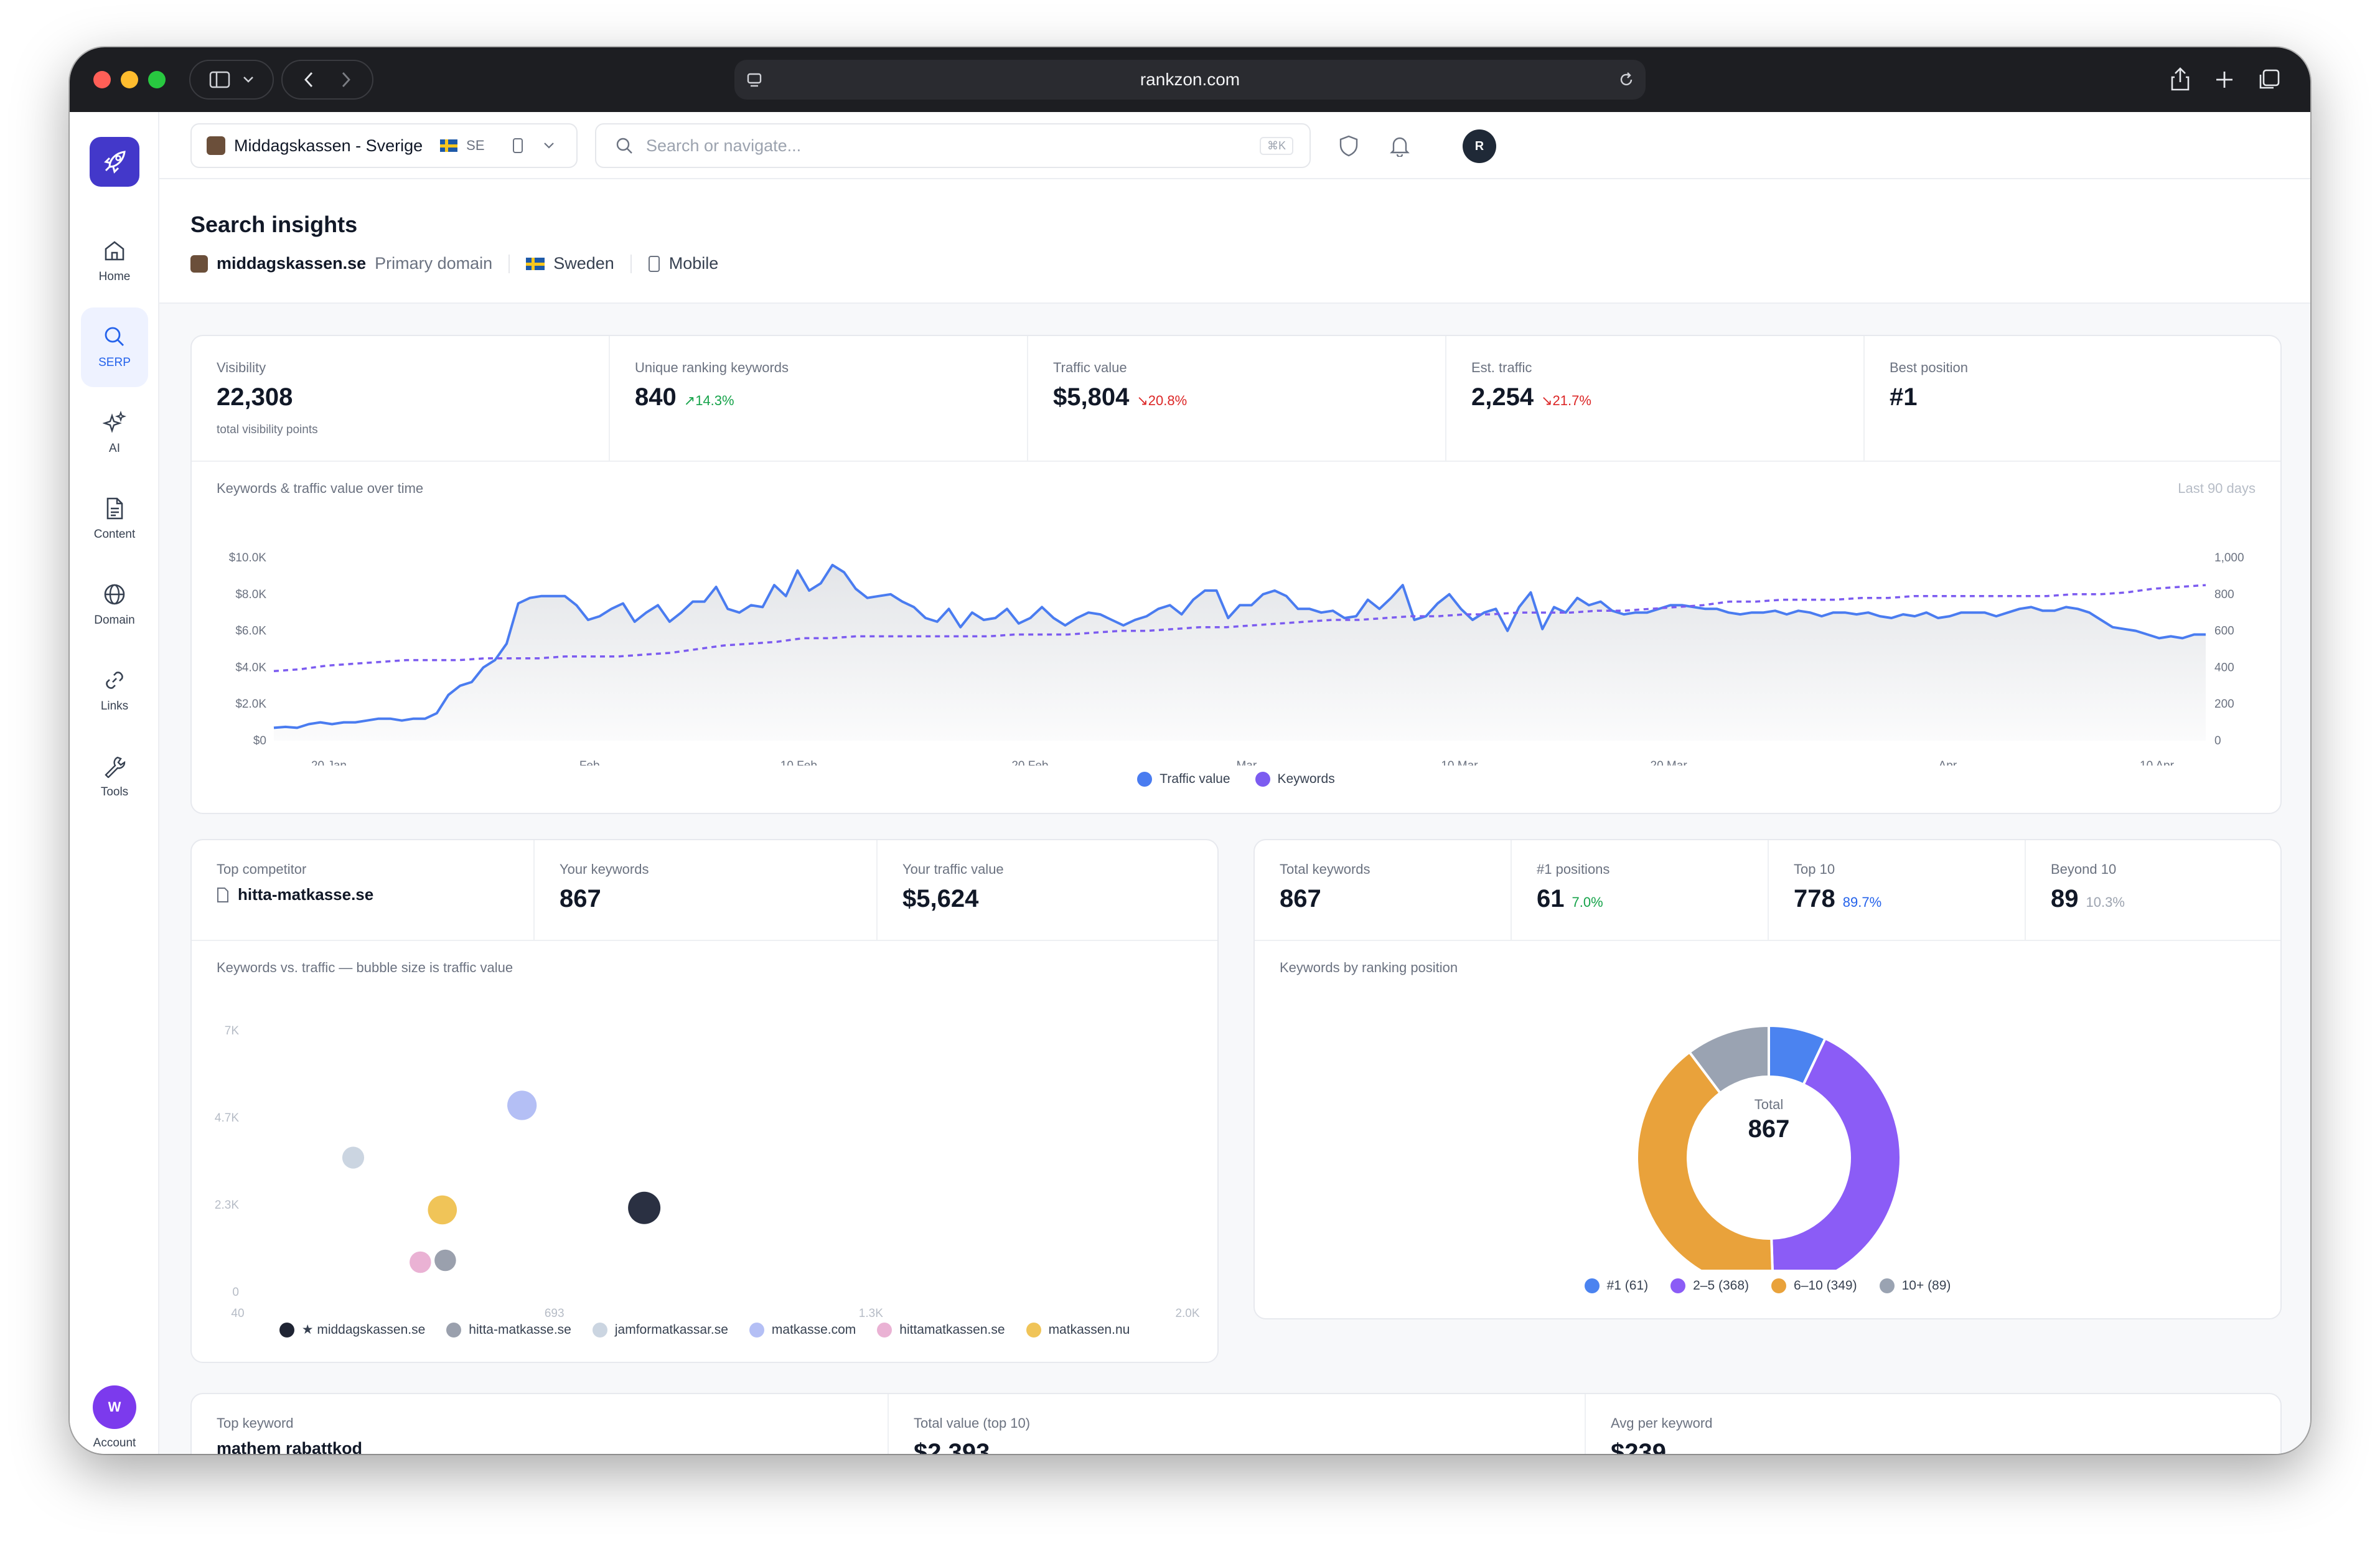  What do you see at coordinates (321, 488) in the screenshot?
I see `timeline-title: Keywords & traffic value over time` at bounding box center [321, 488].